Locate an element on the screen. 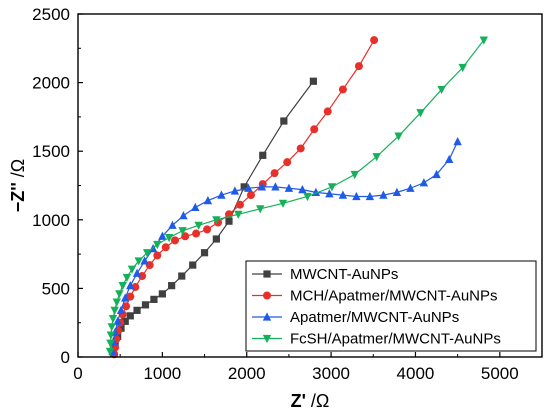  x-tick-label: 4000 is located at coordinates (416, 373).